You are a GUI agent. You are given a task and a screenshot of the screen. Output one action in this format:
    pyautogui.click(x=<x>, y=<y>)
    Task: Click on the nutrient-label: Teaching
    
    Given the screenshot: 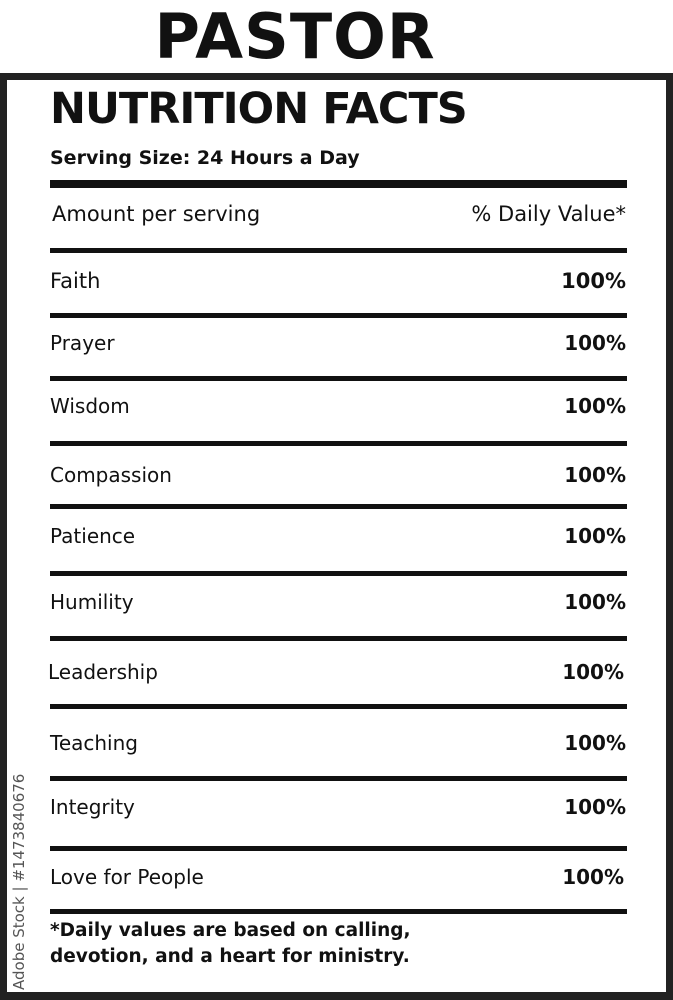 What is the action you would take?
    pyautogui.click(x=94, y=743)
    